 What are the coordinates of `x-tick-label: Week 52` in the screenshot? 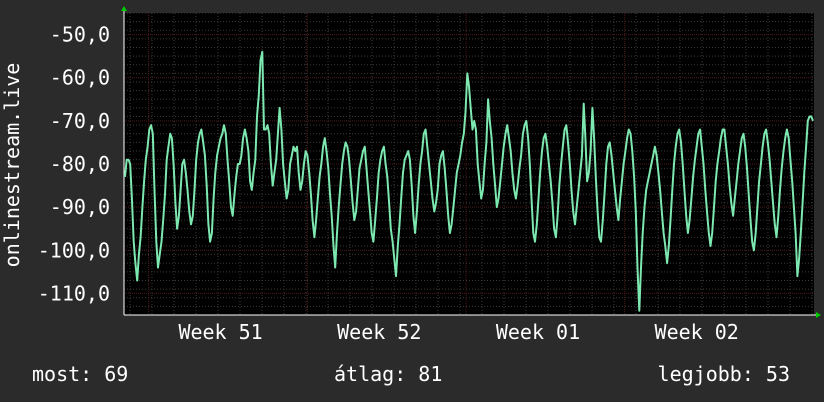 It's located at (379, 332).